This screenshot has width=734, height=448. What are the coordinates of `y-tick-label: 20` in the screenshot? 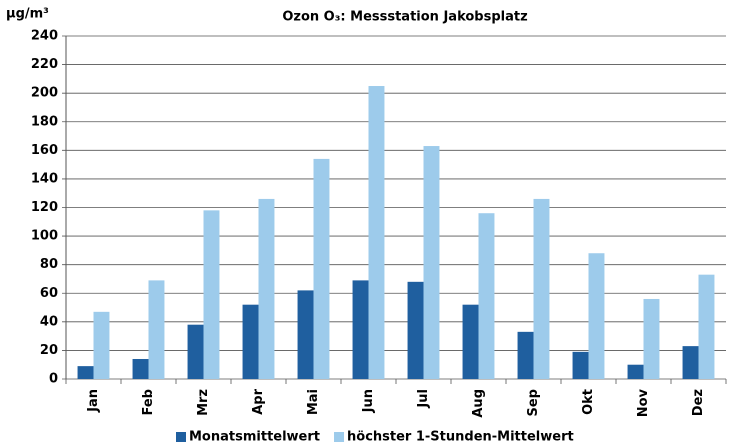 It's located at (49, 350).